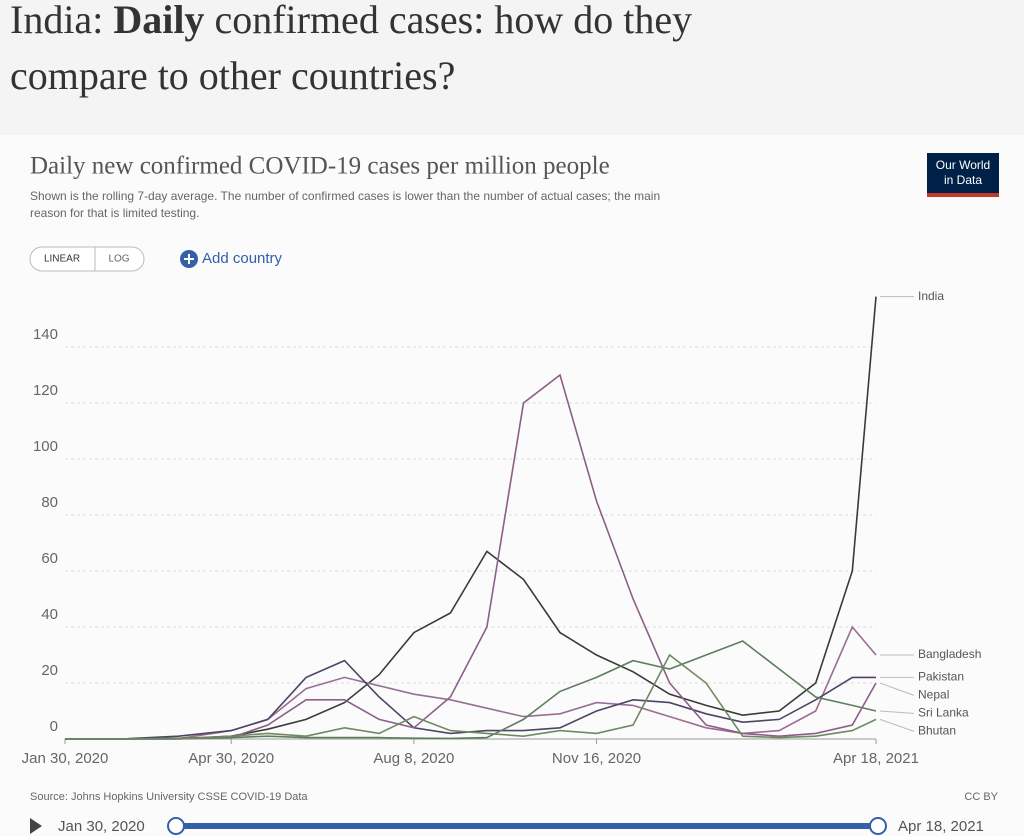 Image resolution: width=1024 pixels, height=836 pixels. What do you see at coordinates (232, 75) in the screenshot?
I see `page-title-line2: compare to other countries?` at bounding box center [232, 75].